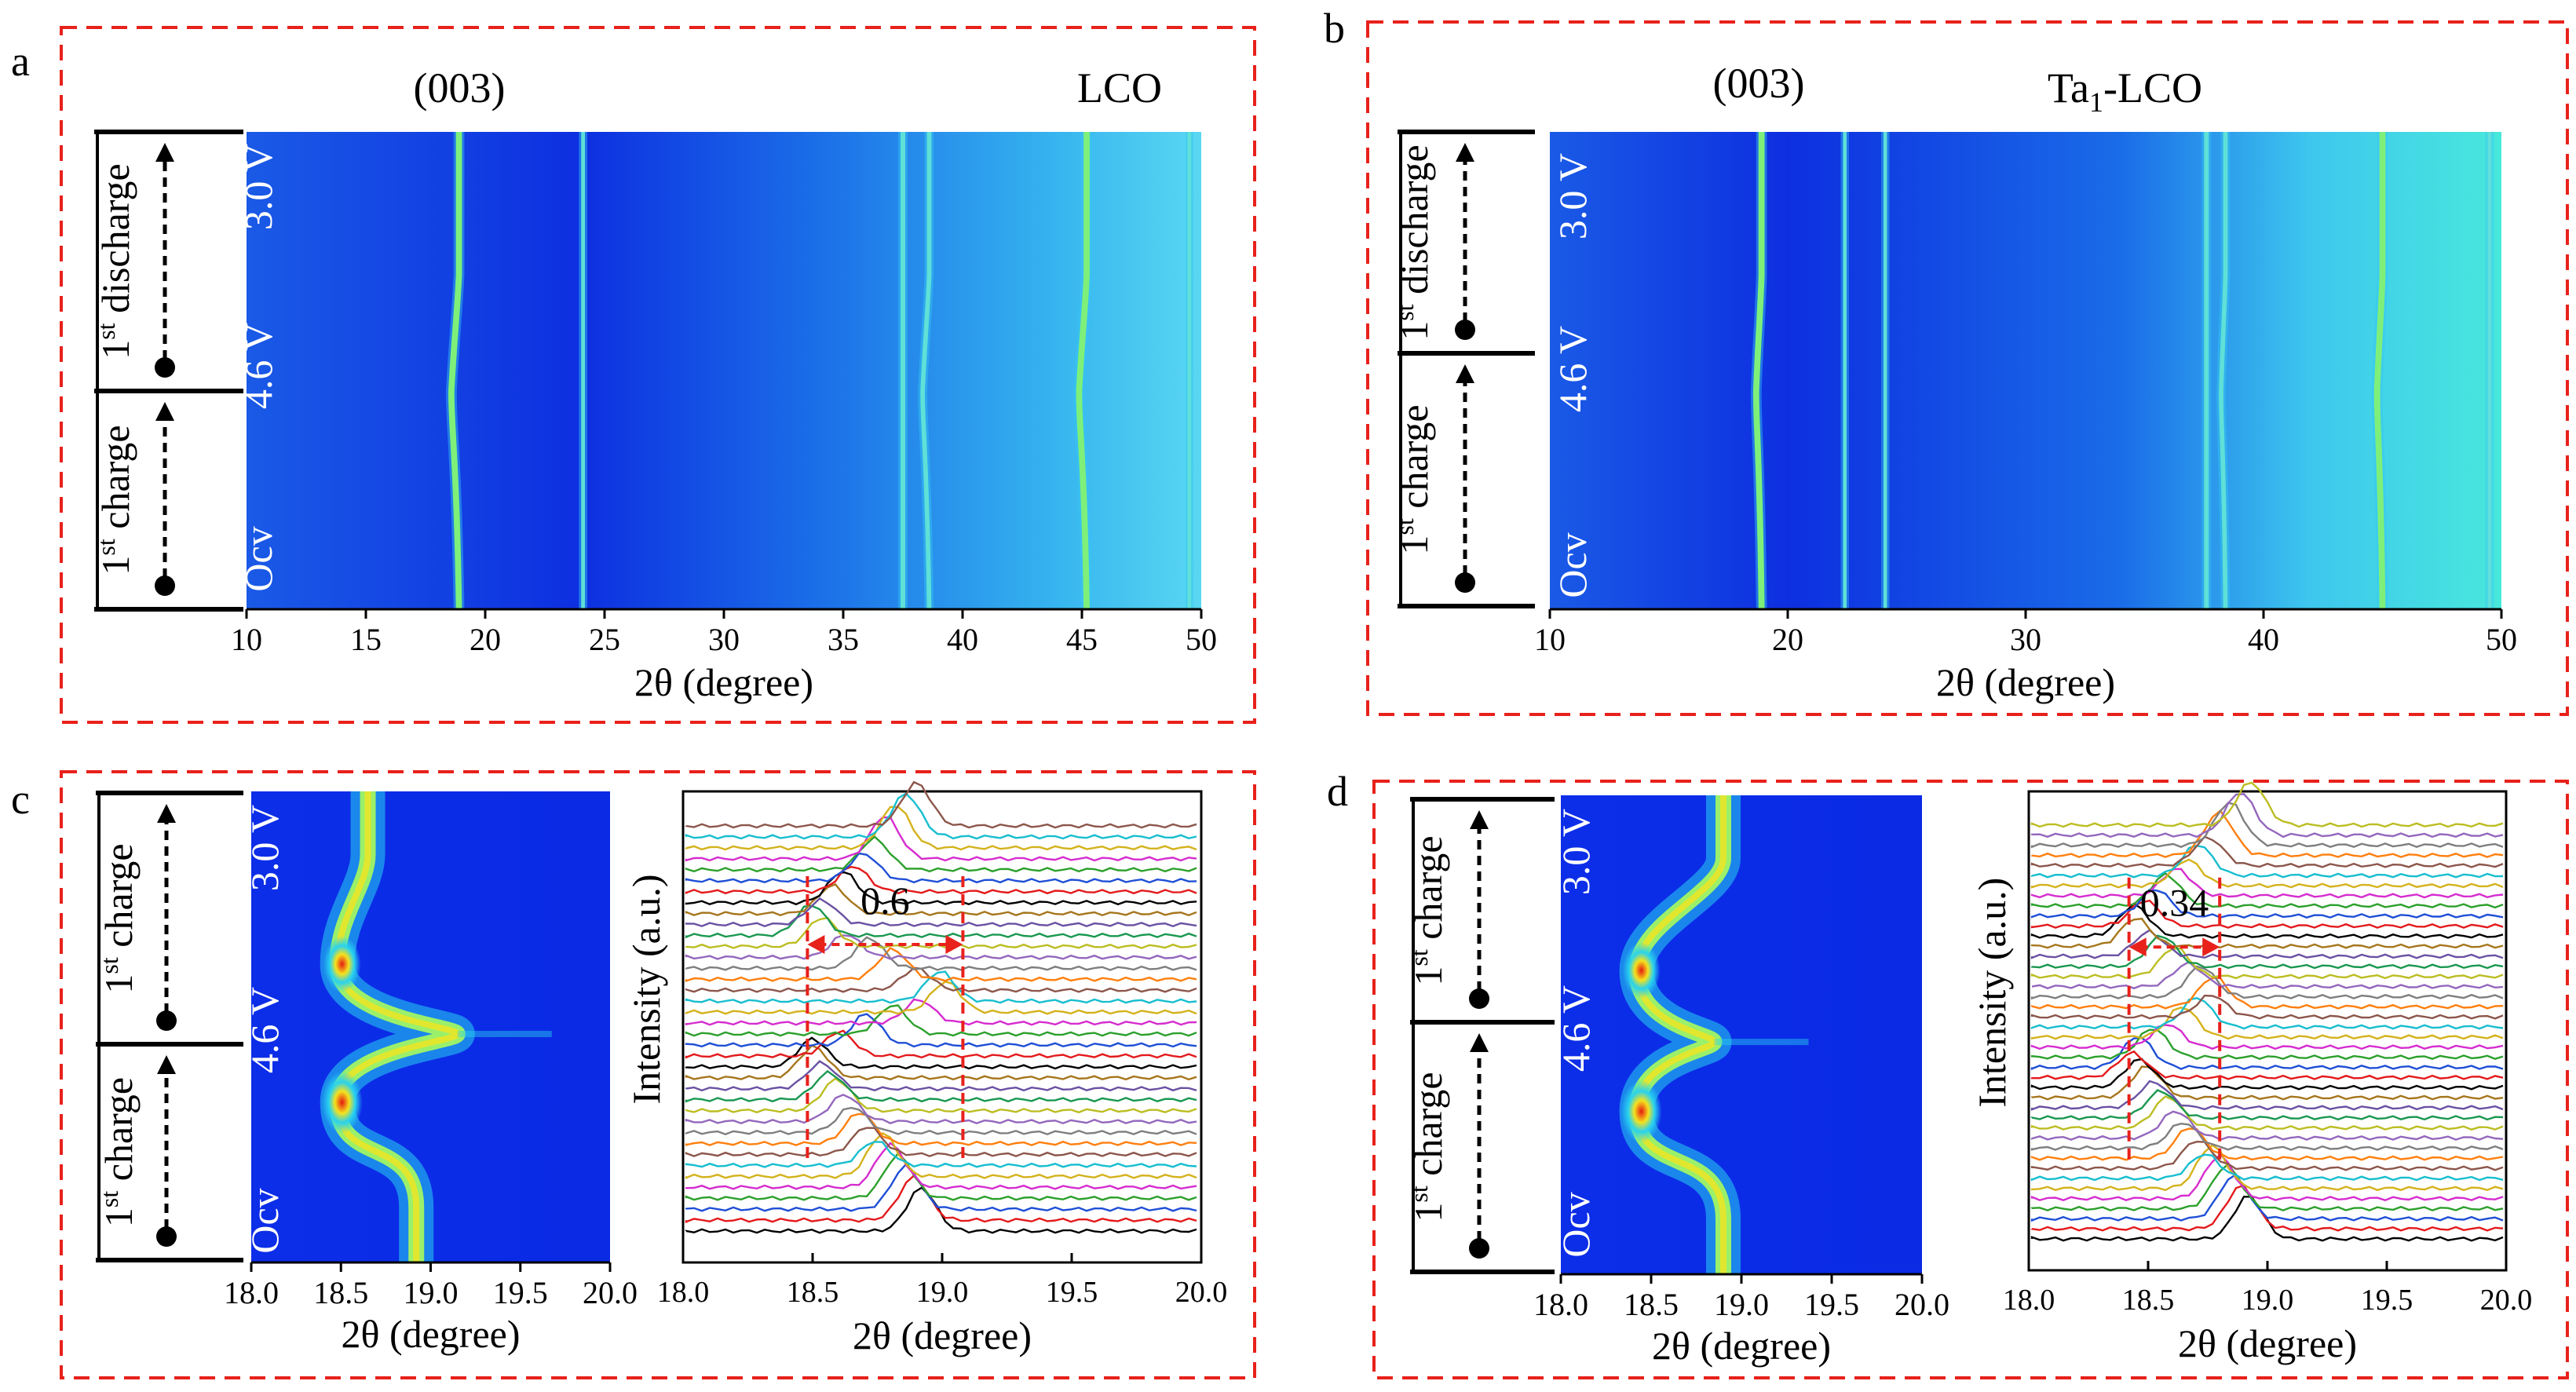 This screenshot has width=2576, height=1392. What do you see at coordinates (20, 799) in the screenshot?
I see `panel-letter-c: c` at bounding box center [20, 799].